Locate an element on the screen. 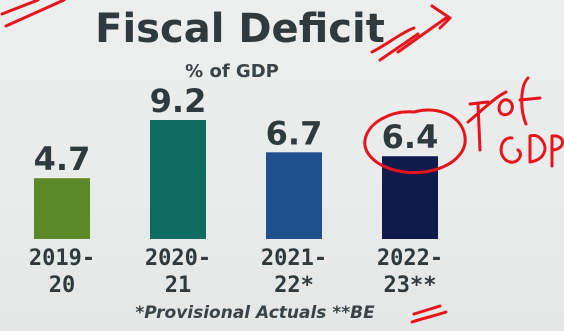 The image size is (564, 331). category-labels-group: 2019-20 2020-21 2021-22* 2022-23** is located at coordinates (236, 272).